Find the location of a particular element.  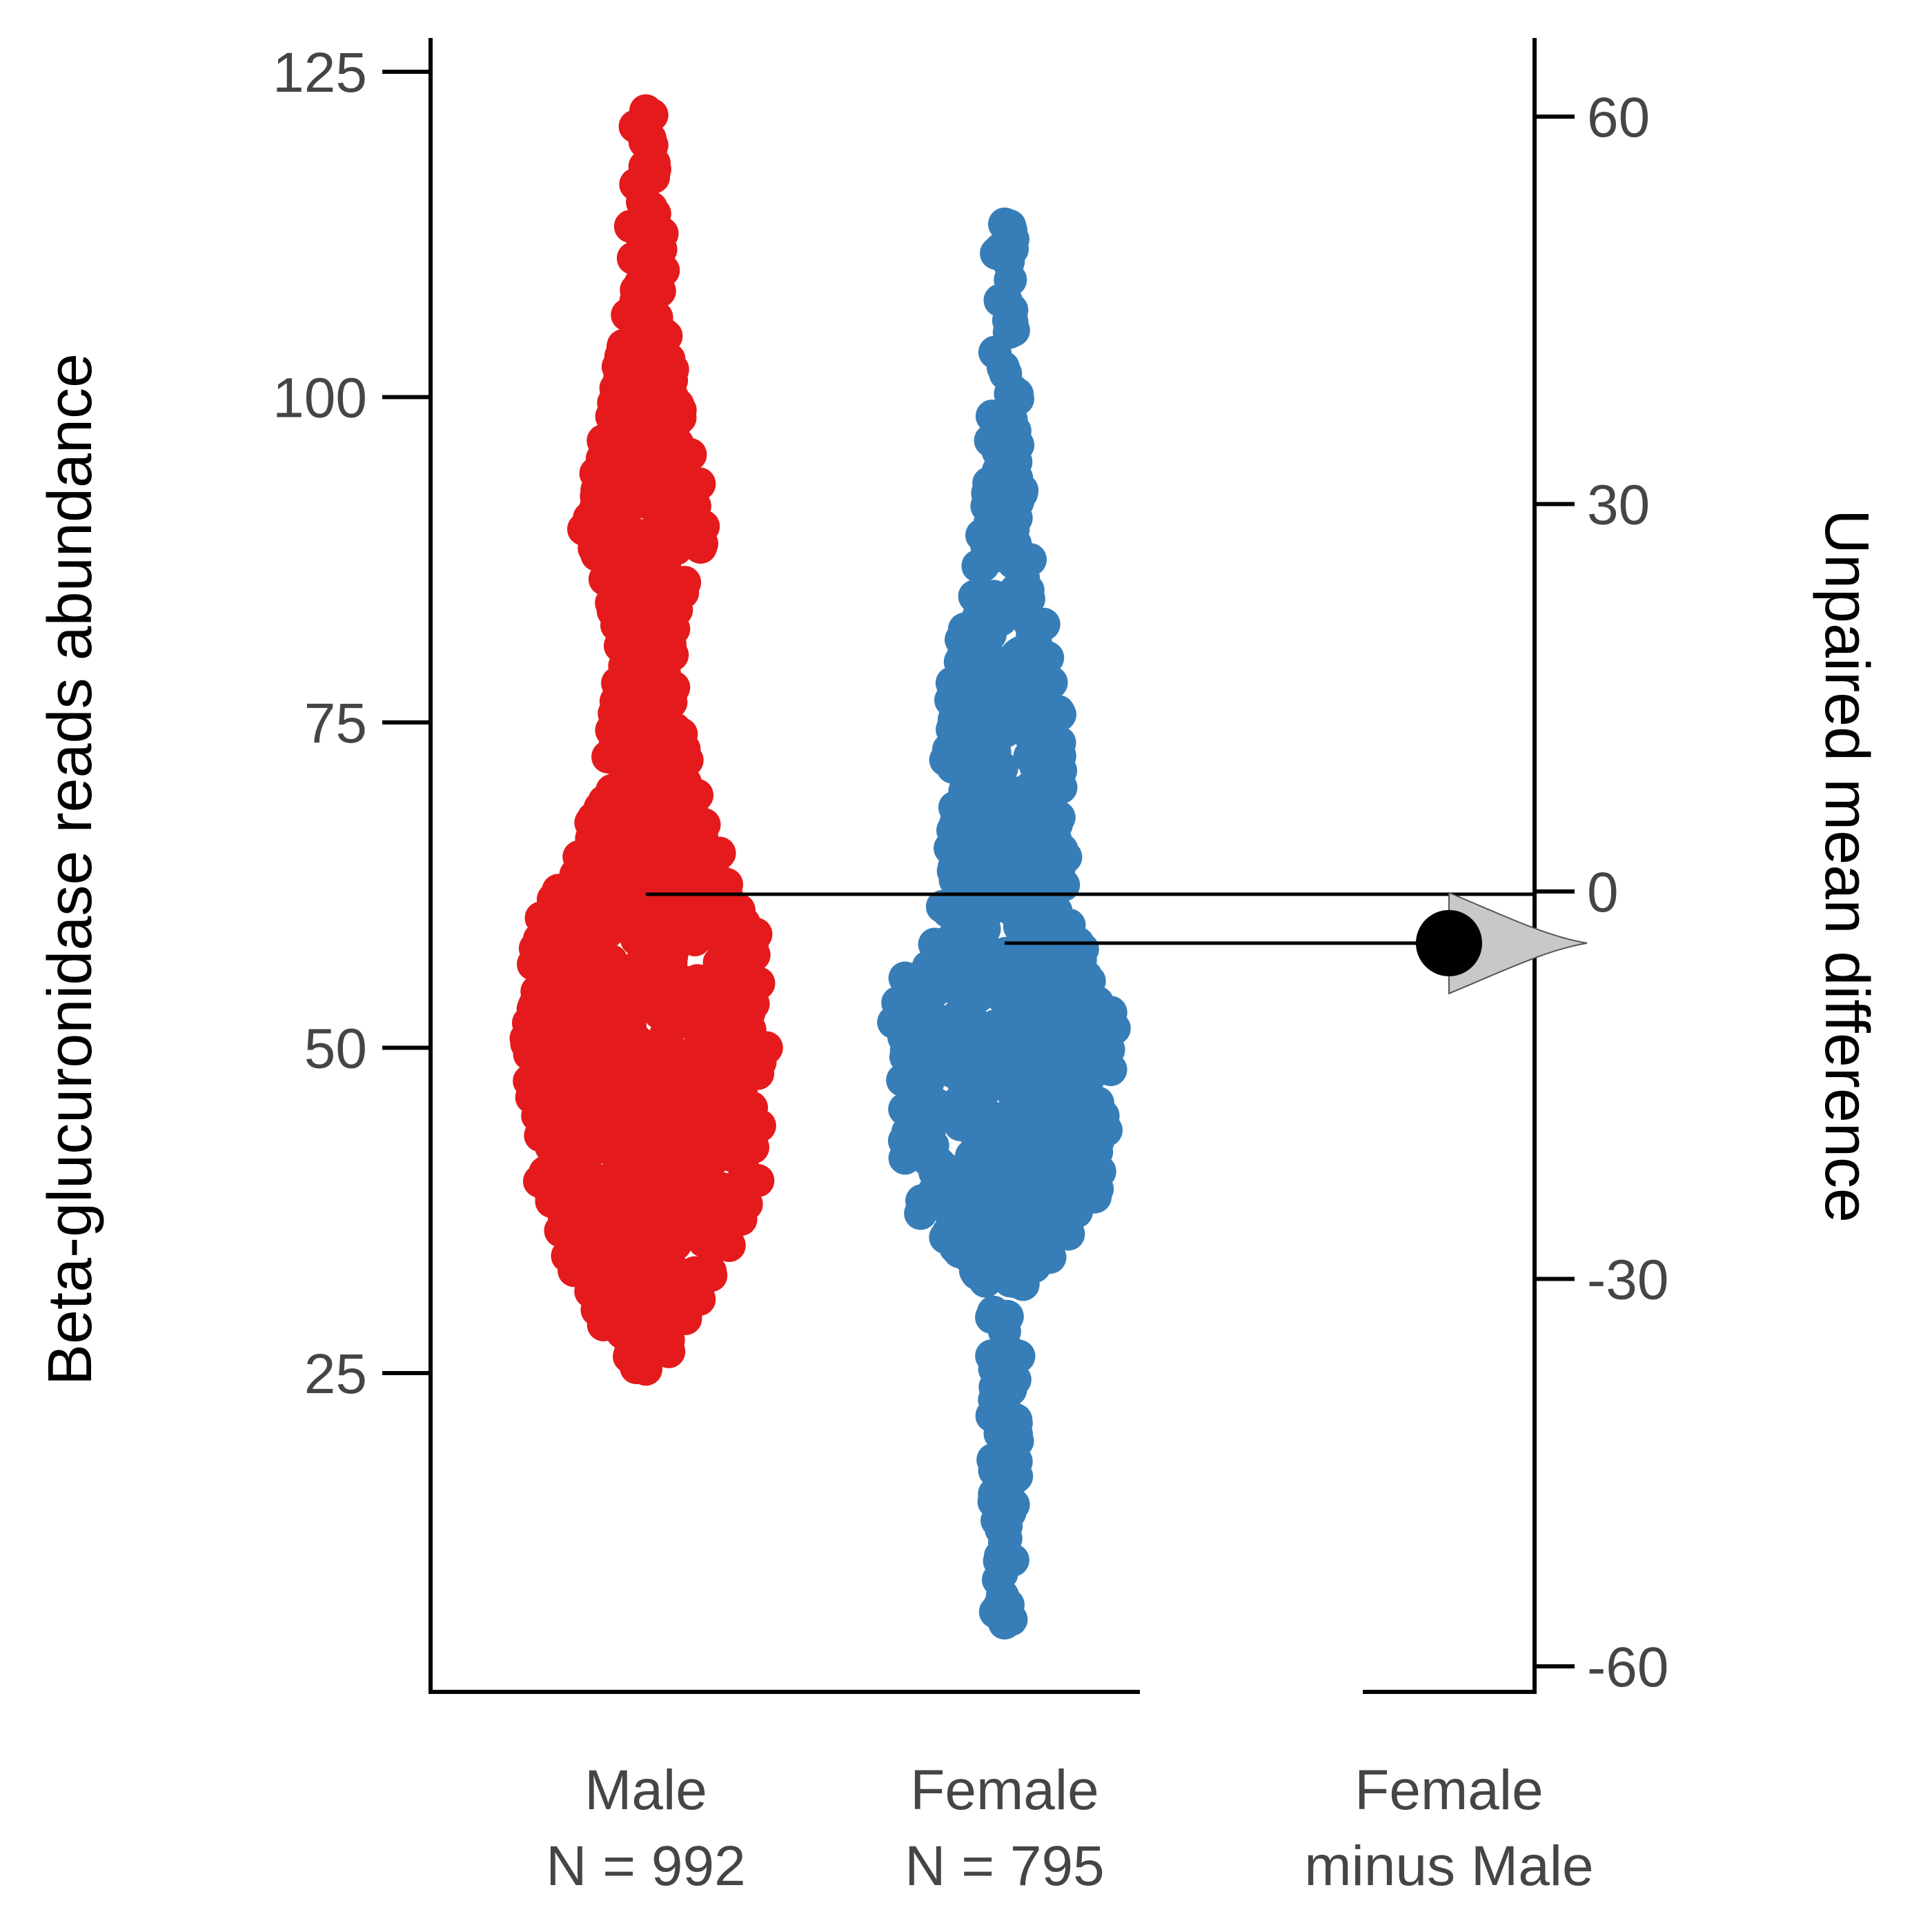

x-label-male-n: N = 992 is located at coordinates (645, 1866).